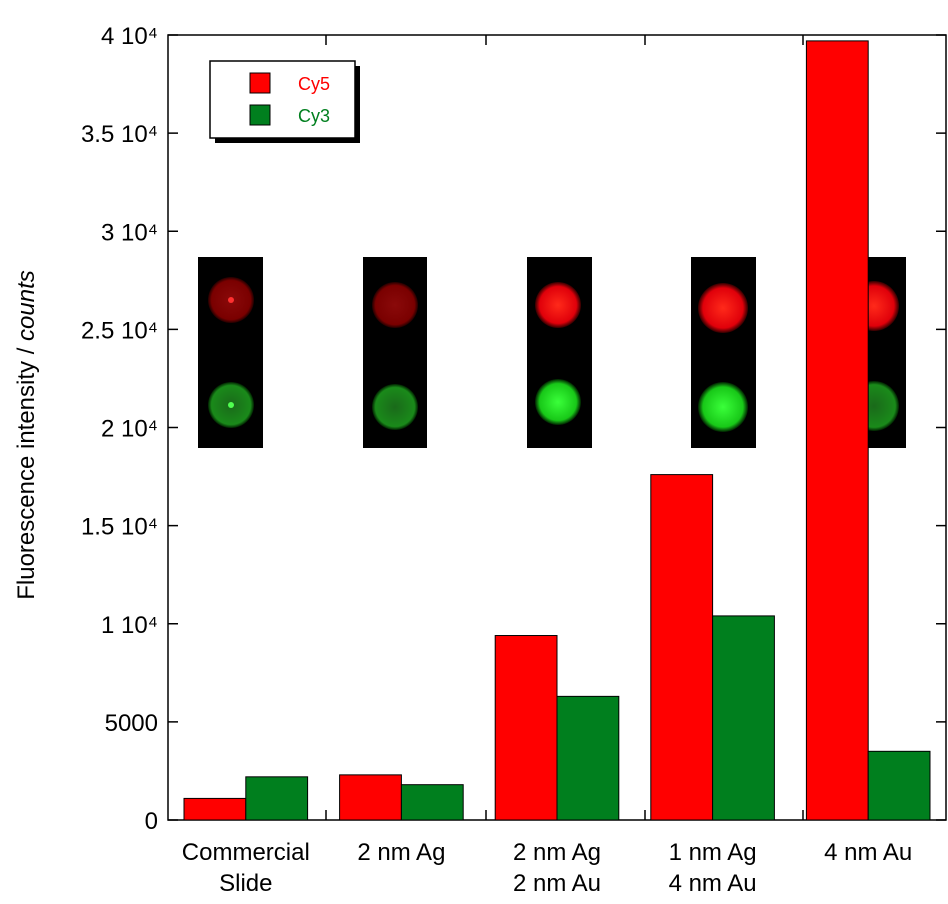  Describe the element at coordinates (119, 134) in the screenshot. I see `y-tick-label: 3.5 10⁴` at that location.